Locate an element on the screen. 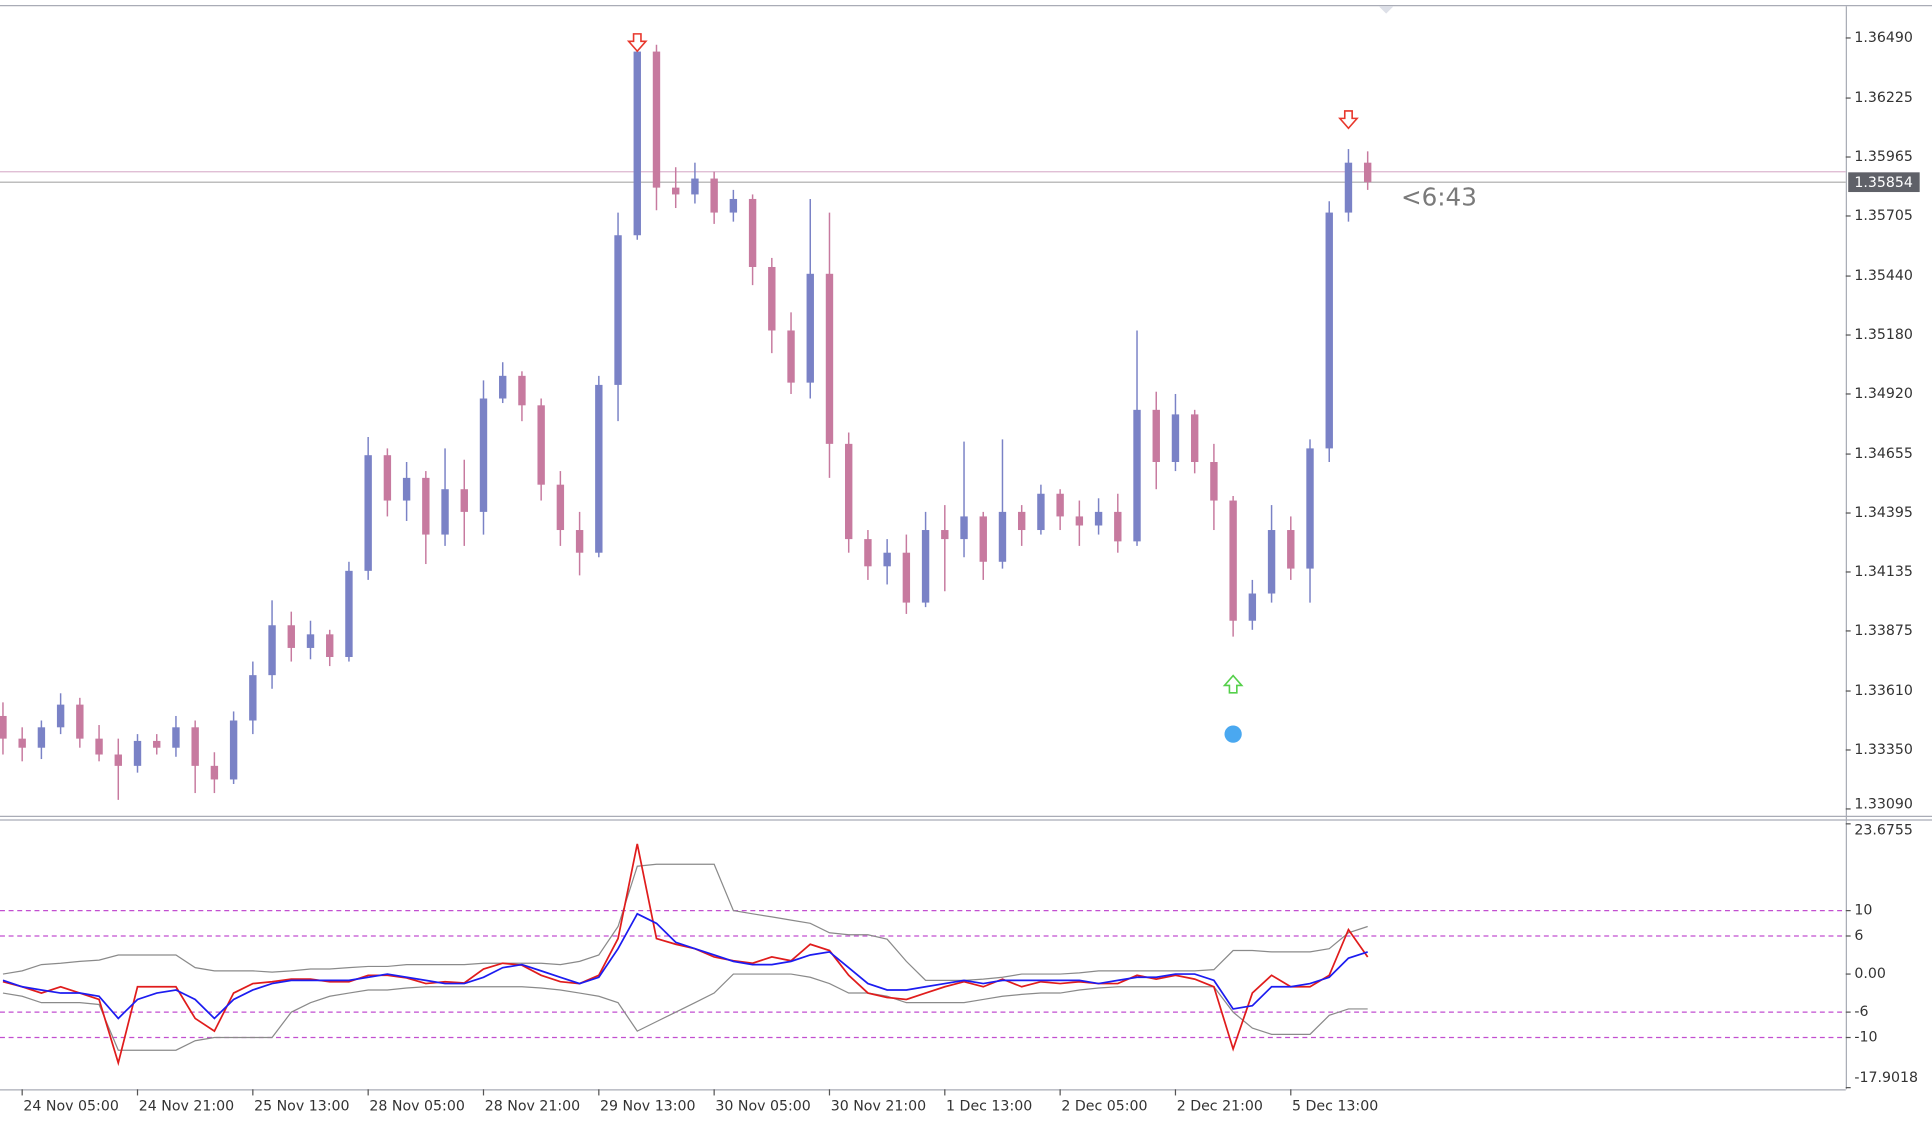 The width and height of the screenshot is (1932, 1130). bar-timer: <6:43 is located at coordinates (1439, 196).